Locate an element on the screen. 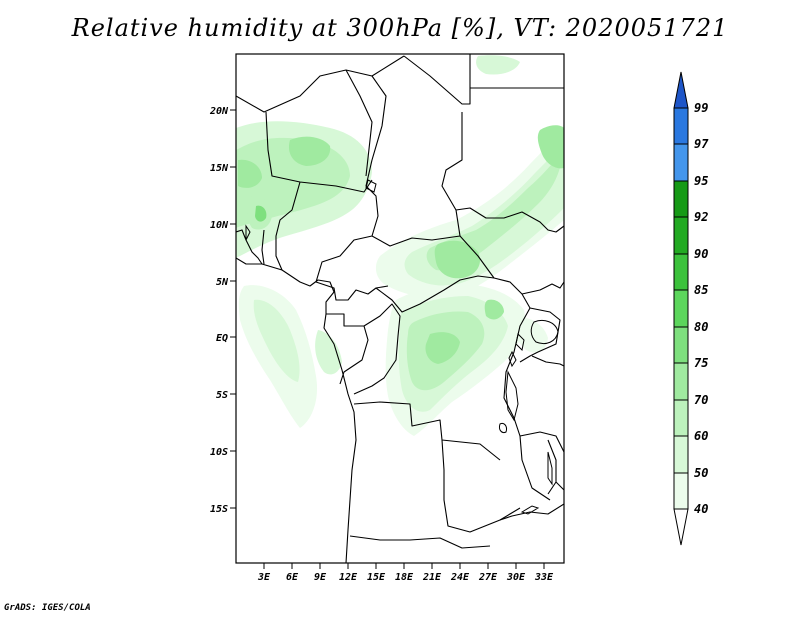 The height and width of the screenshot is (618, 800). lon-label: 30E is located at coordinates (516, 577).